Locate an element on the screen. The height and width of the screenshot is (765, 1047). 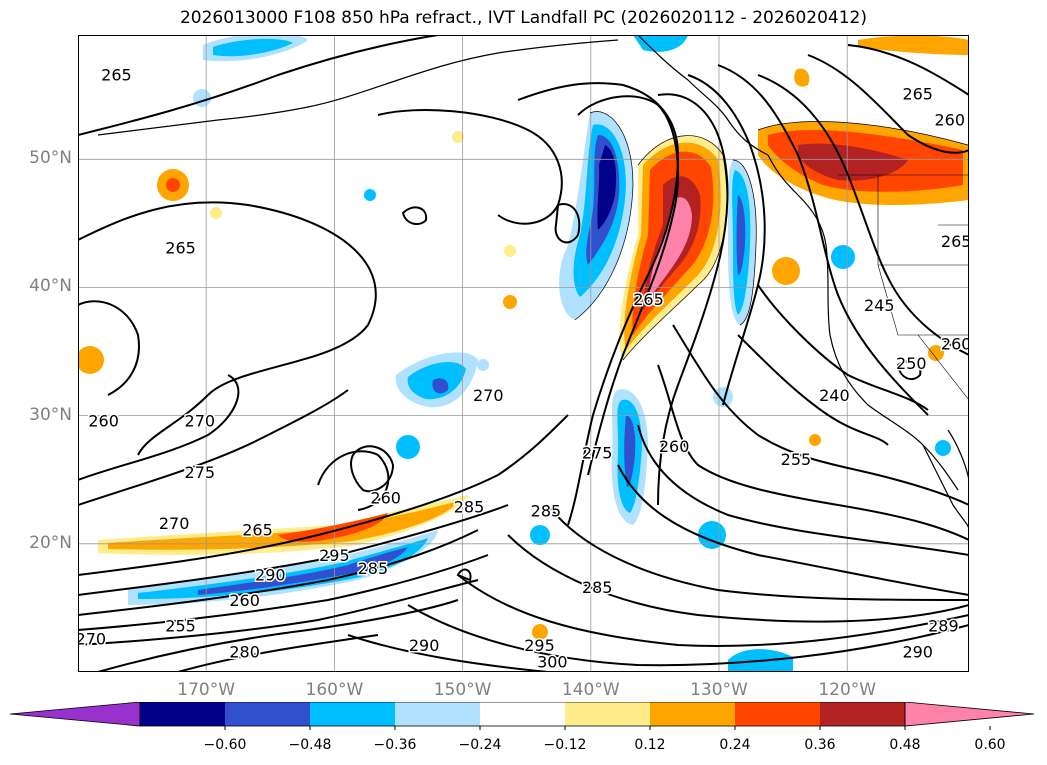
colorbar is located at coordinates (522, 716).